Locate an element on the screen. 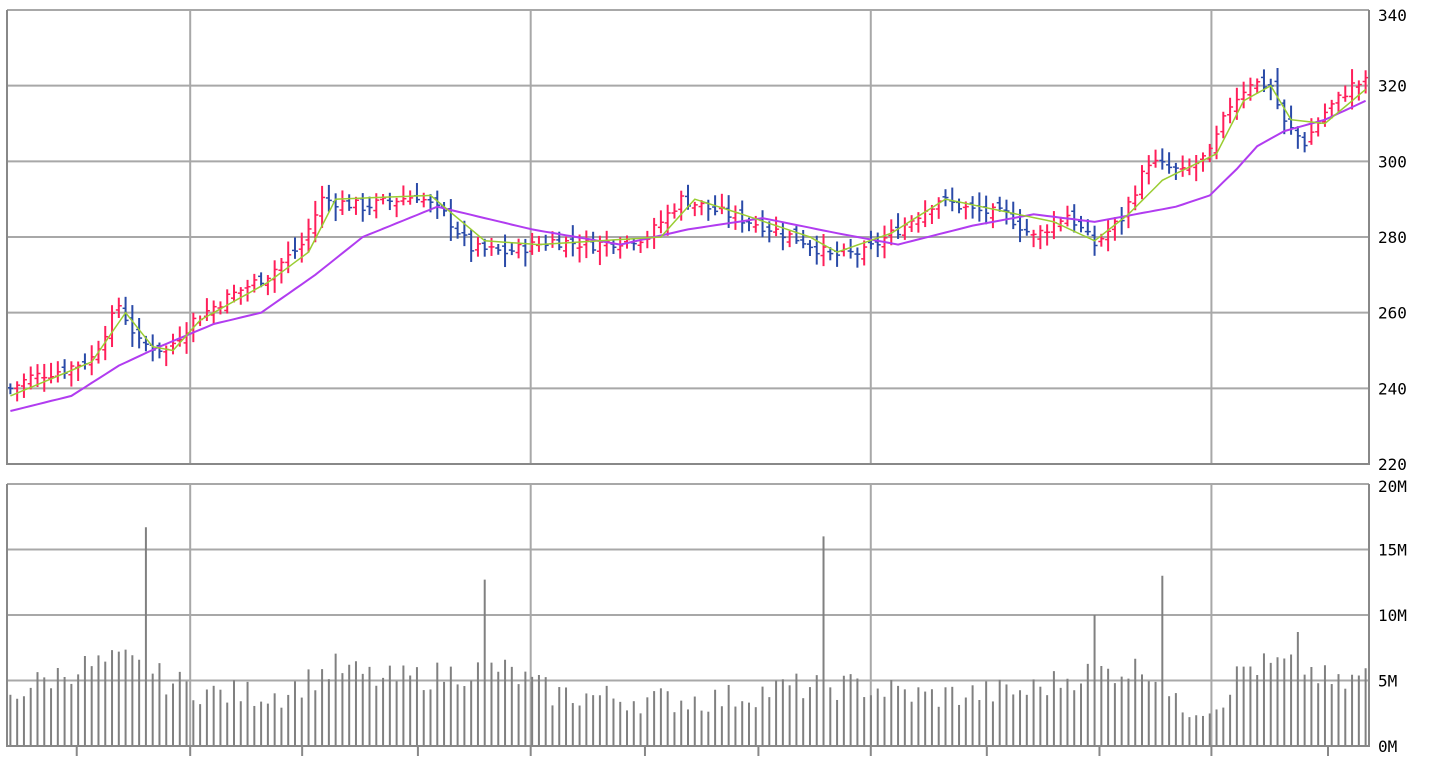 The width and height of the screenshot is (1436, 758). price-tick-label: 260 is located at coordinates (1392, 313).